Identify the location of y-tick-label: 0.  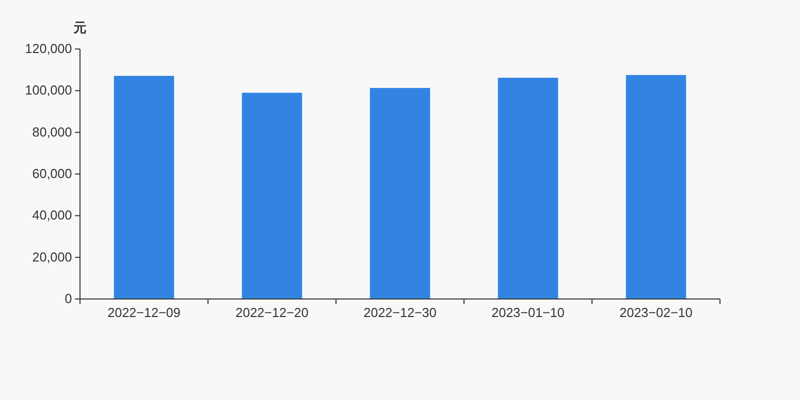
(68, 298).